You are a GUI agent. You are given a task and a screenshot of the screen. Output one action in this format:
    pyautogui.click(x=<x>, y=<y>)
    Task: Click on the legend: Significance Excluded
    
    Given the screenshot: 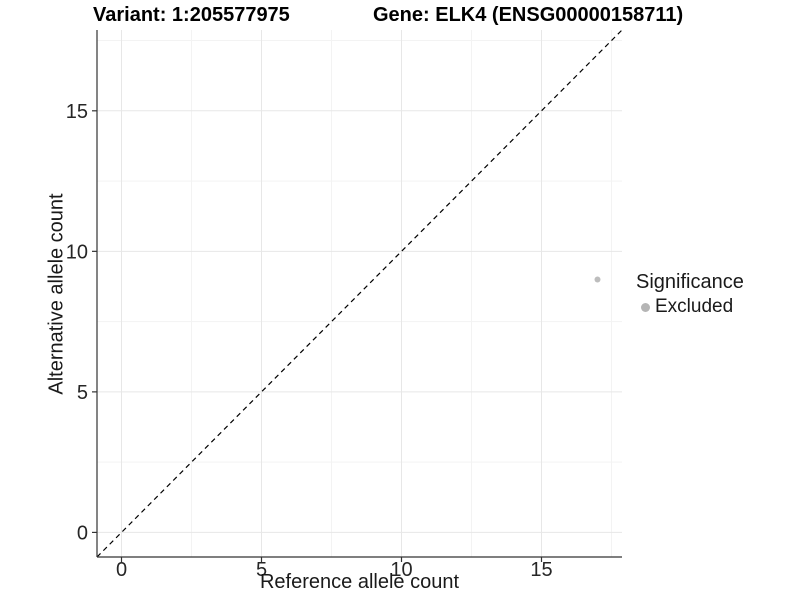 What is the action you would take?
    pyautogui.click(x=690, y=294)
    